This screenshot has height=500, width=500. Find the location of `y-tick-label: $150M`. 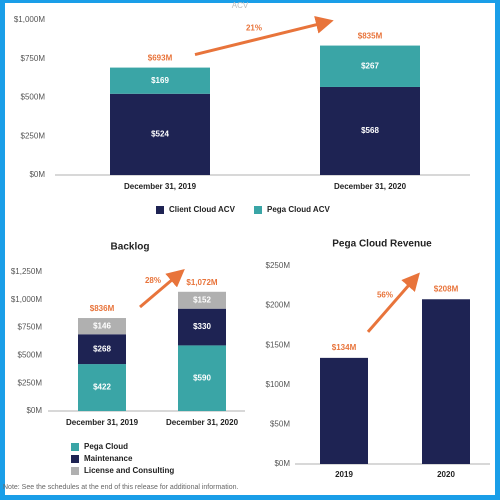

y-tick-label: $150M is located at coordinates (278, 344).